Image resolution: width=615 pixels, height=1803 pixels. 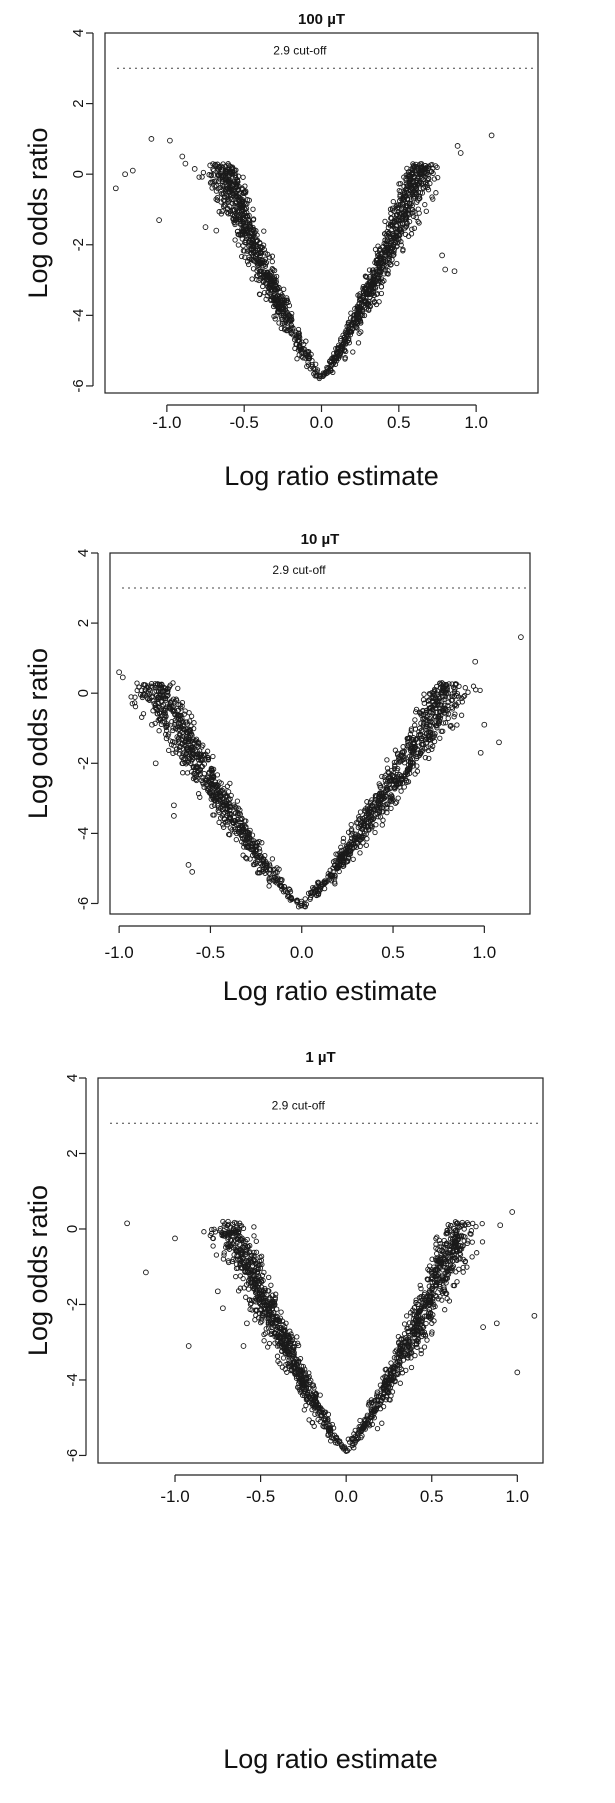 I want to click on x-tick-label: 0.0, so click(x=322, y=422).